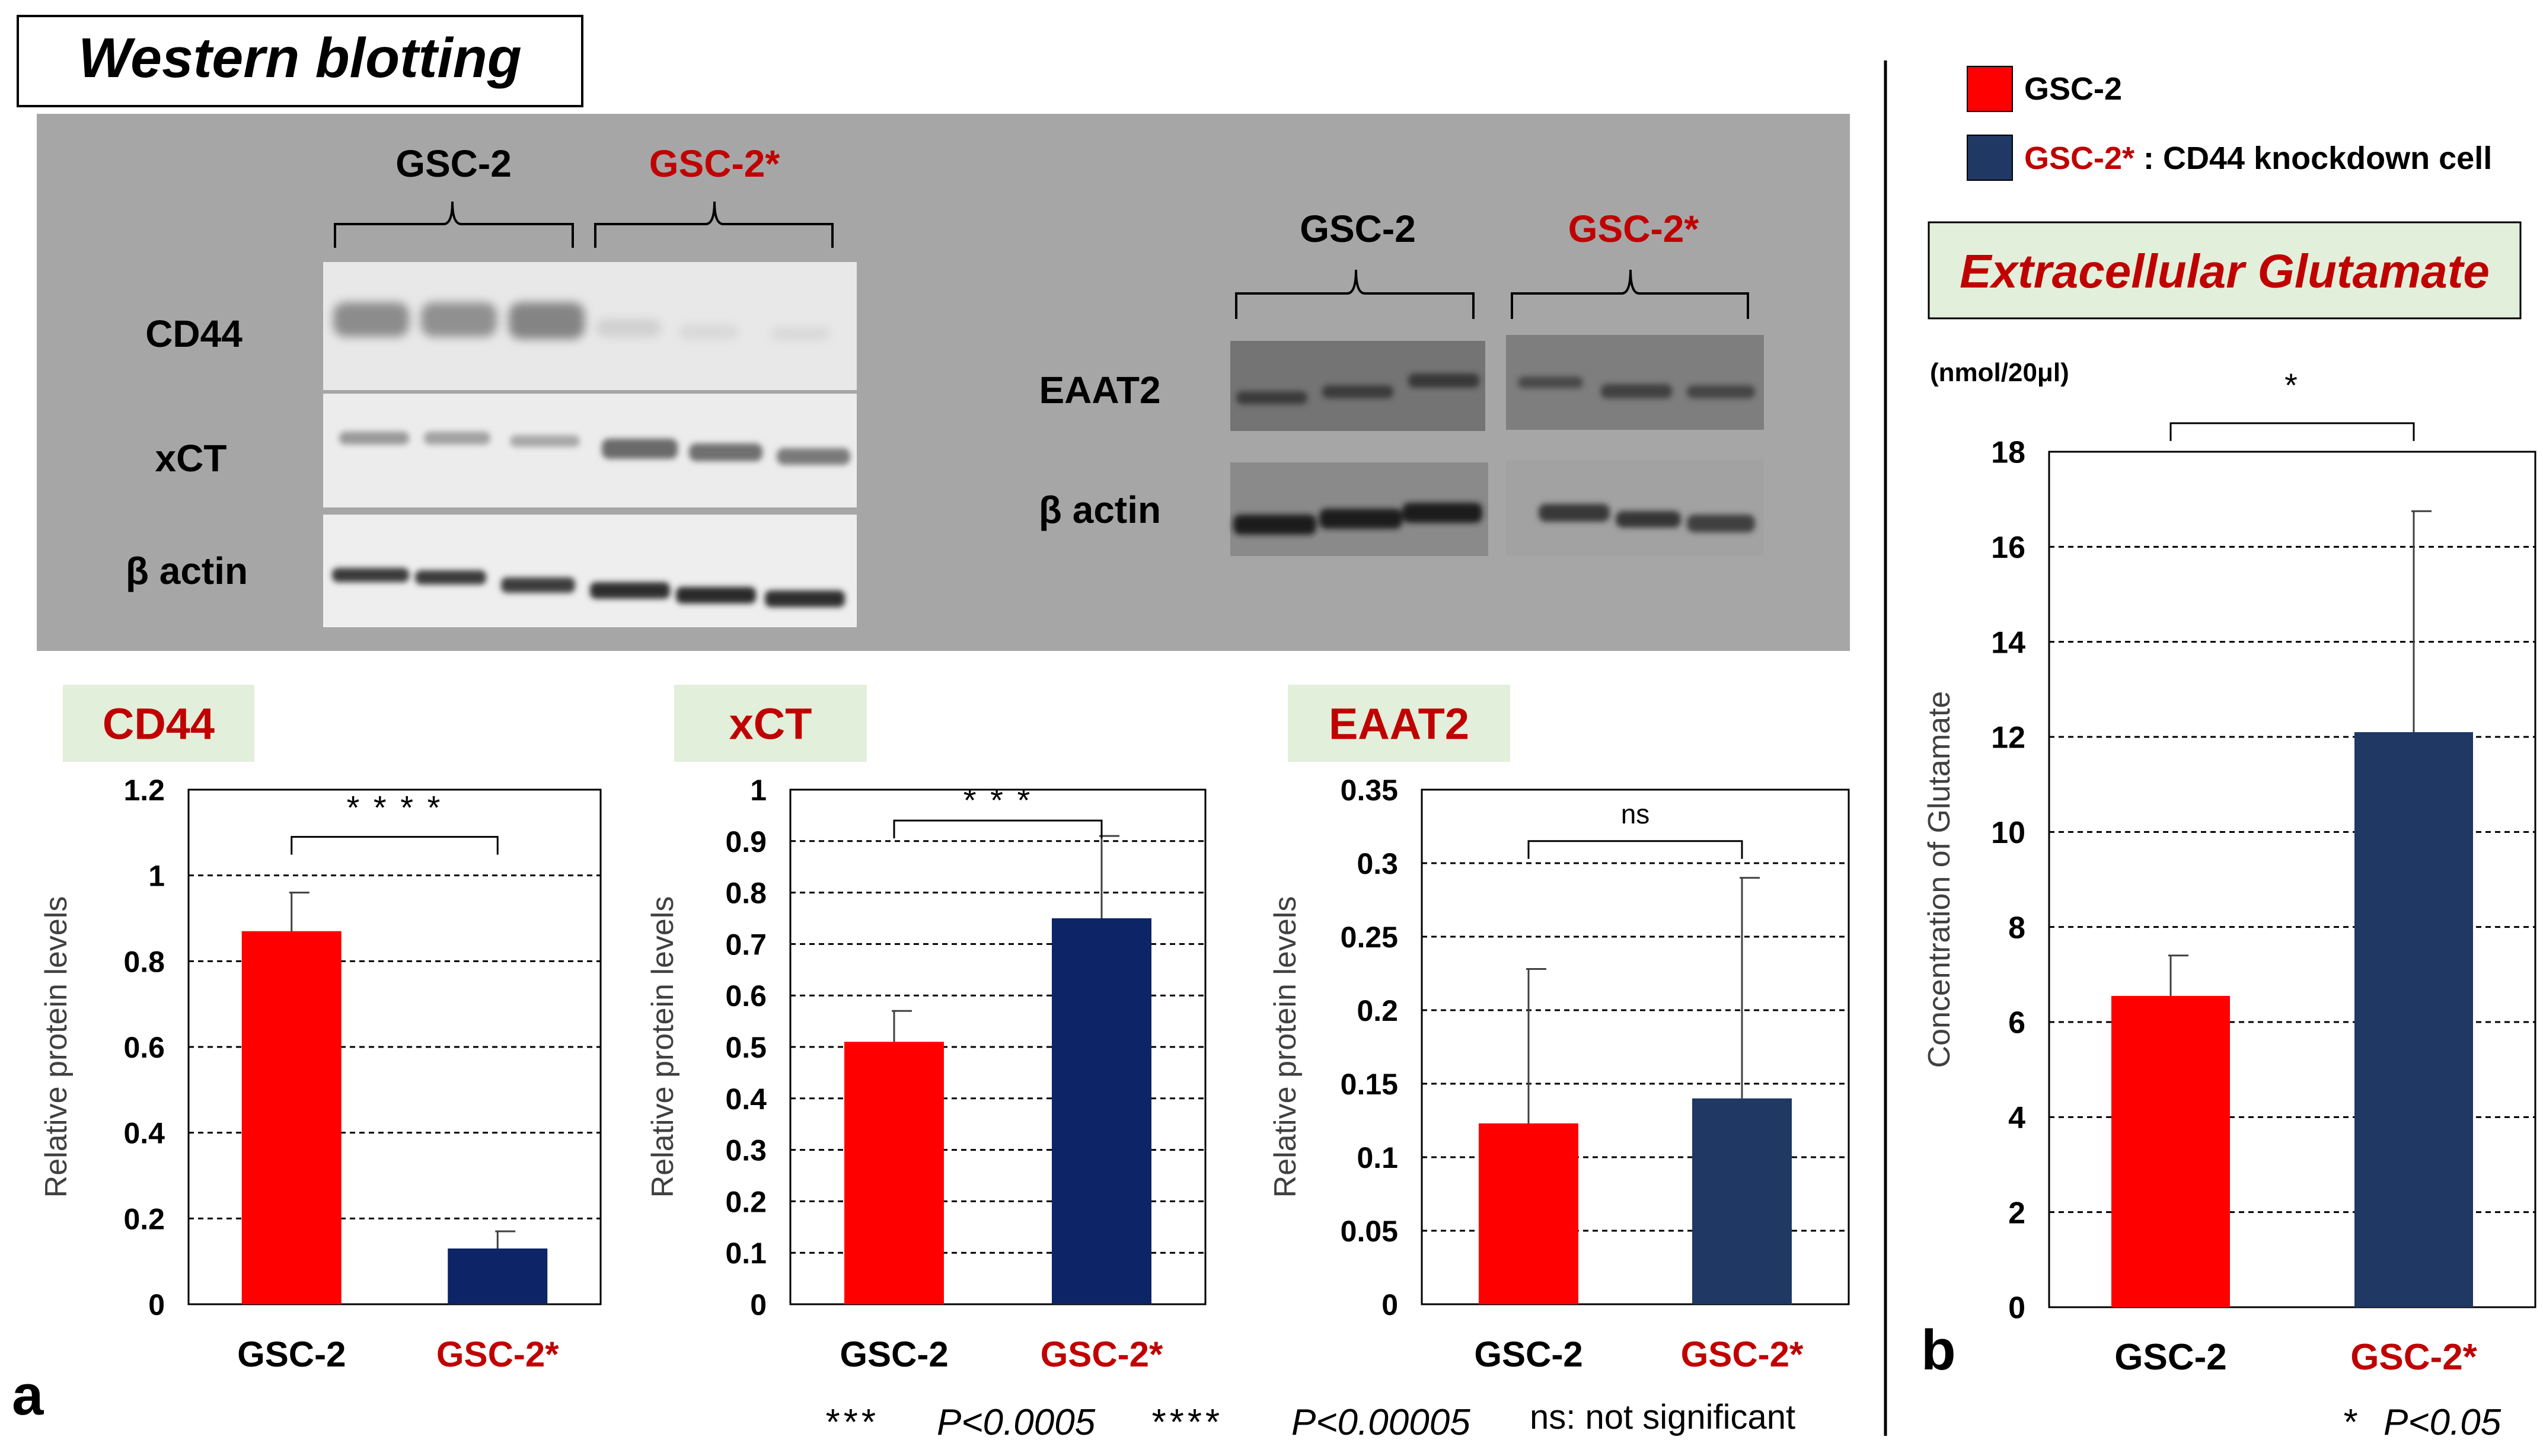 The image size is (2543, 1456). What do you see at coordinates (770, 723) in the screenshot?
I see `xct-title-box` at bounding box center [770, 723].